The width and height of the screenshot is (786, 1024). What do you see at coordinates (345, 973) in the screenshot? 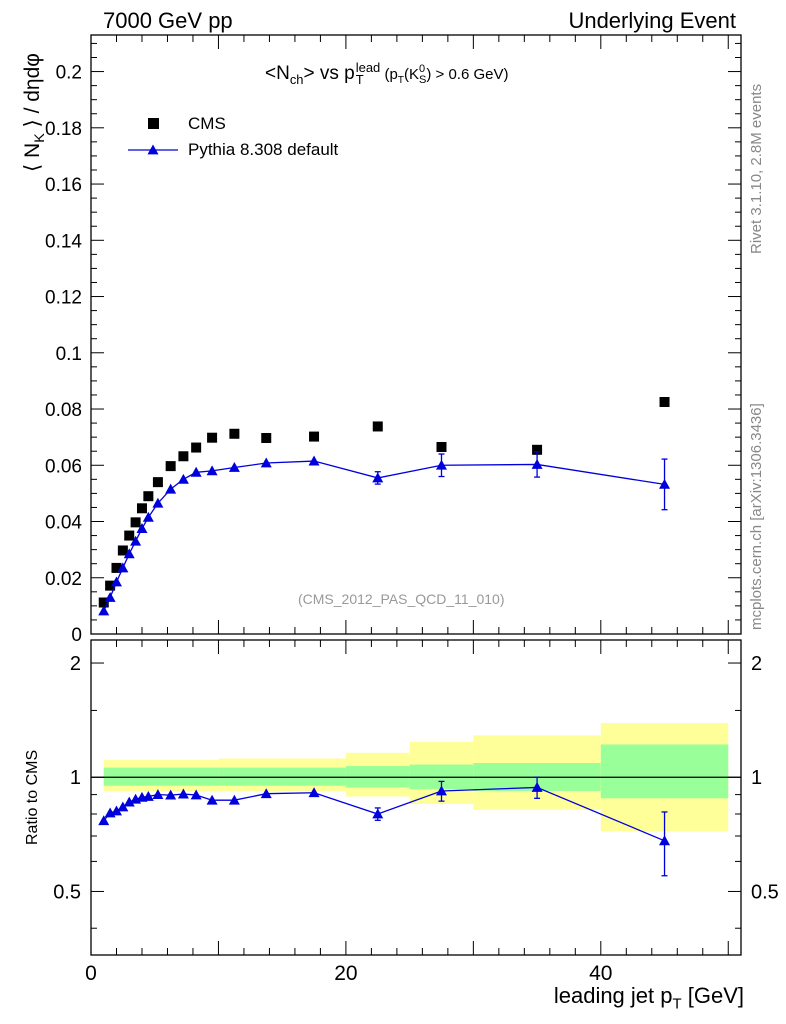
I see `x-tick-label: 20` at bounding box center [345, 973].